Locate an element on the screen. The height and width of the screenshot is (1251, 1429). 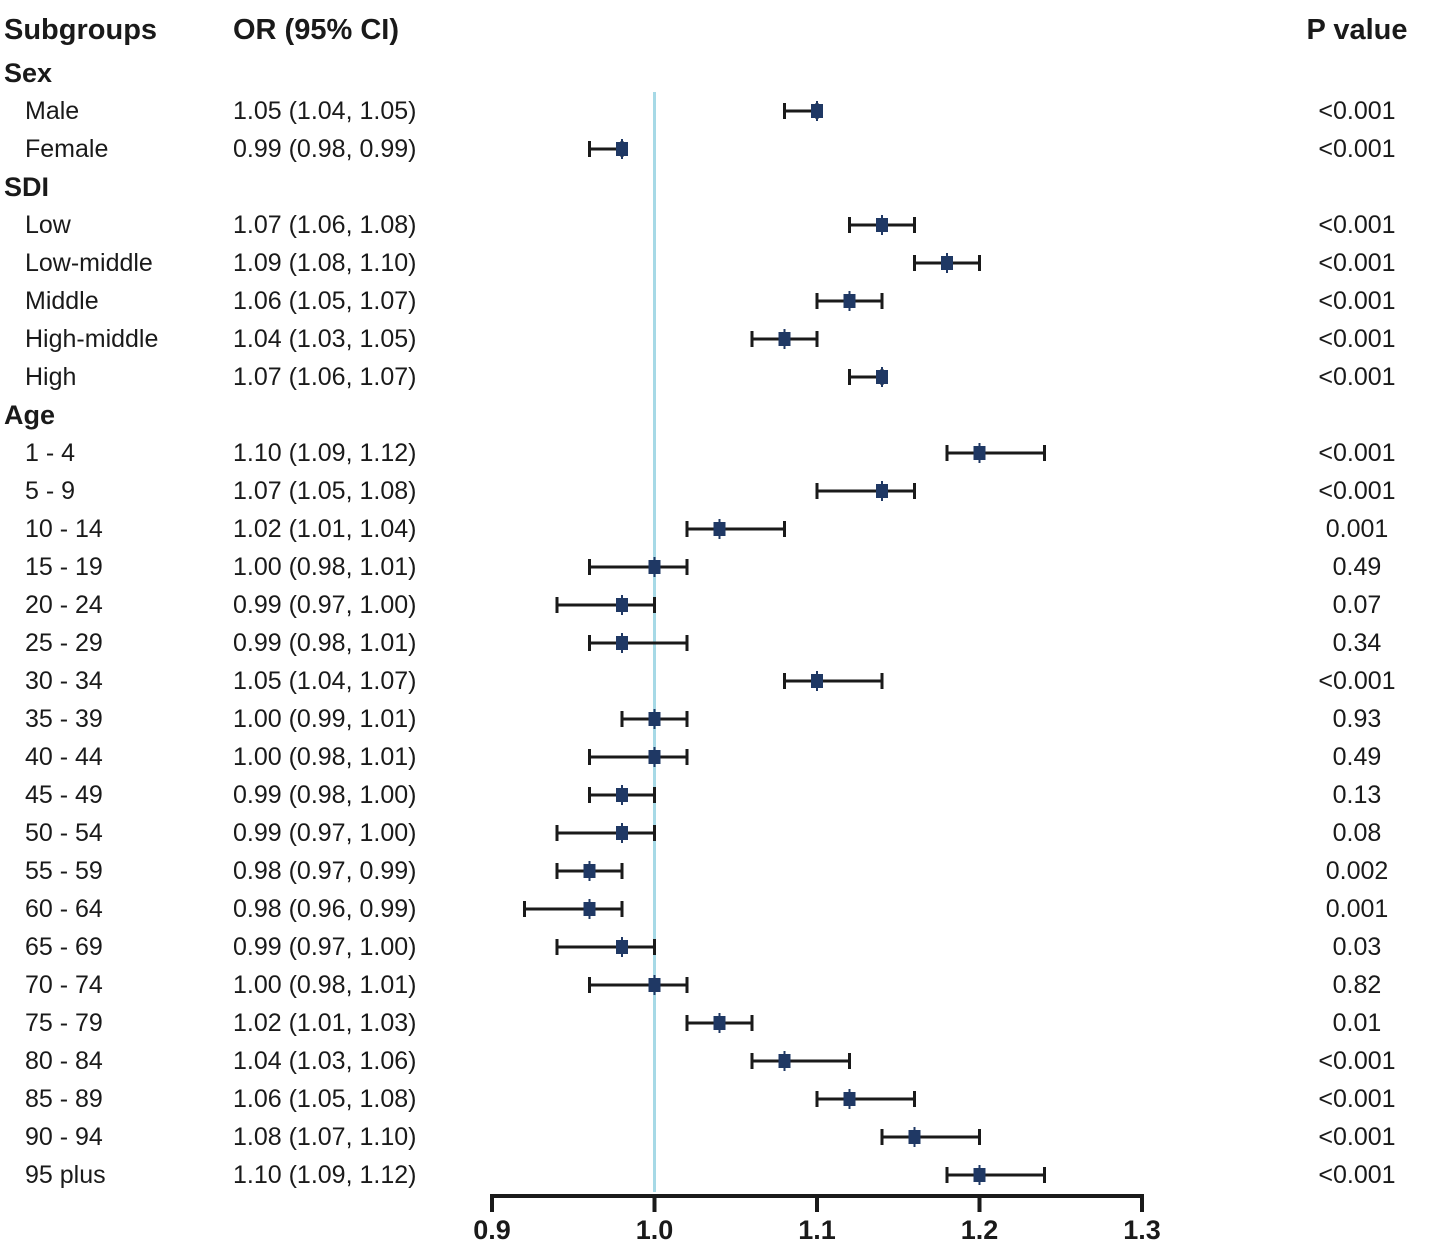
row-label: 60 - 64 is located at coordinates (64, 909).